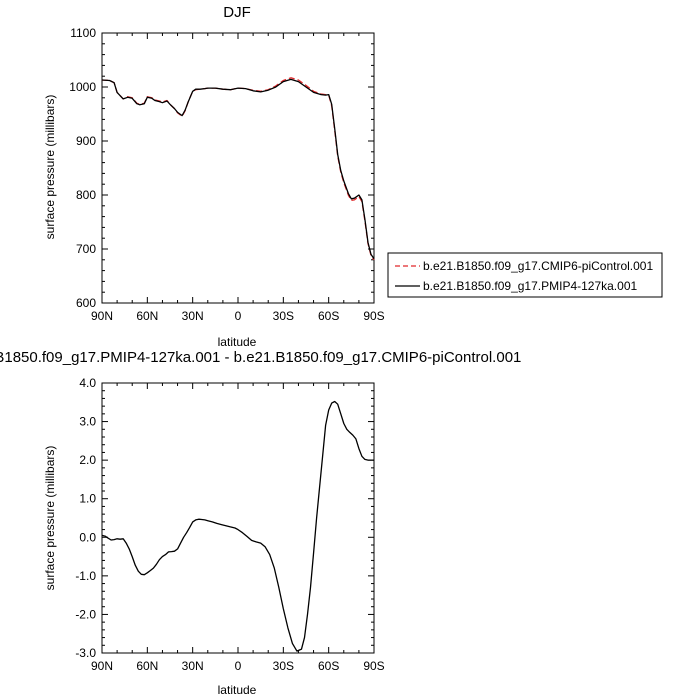  What do you see at coordinates (328, 316) in the screenshot?
I see `top-x-tick-label: 60S` at bounding box center [328, 316].